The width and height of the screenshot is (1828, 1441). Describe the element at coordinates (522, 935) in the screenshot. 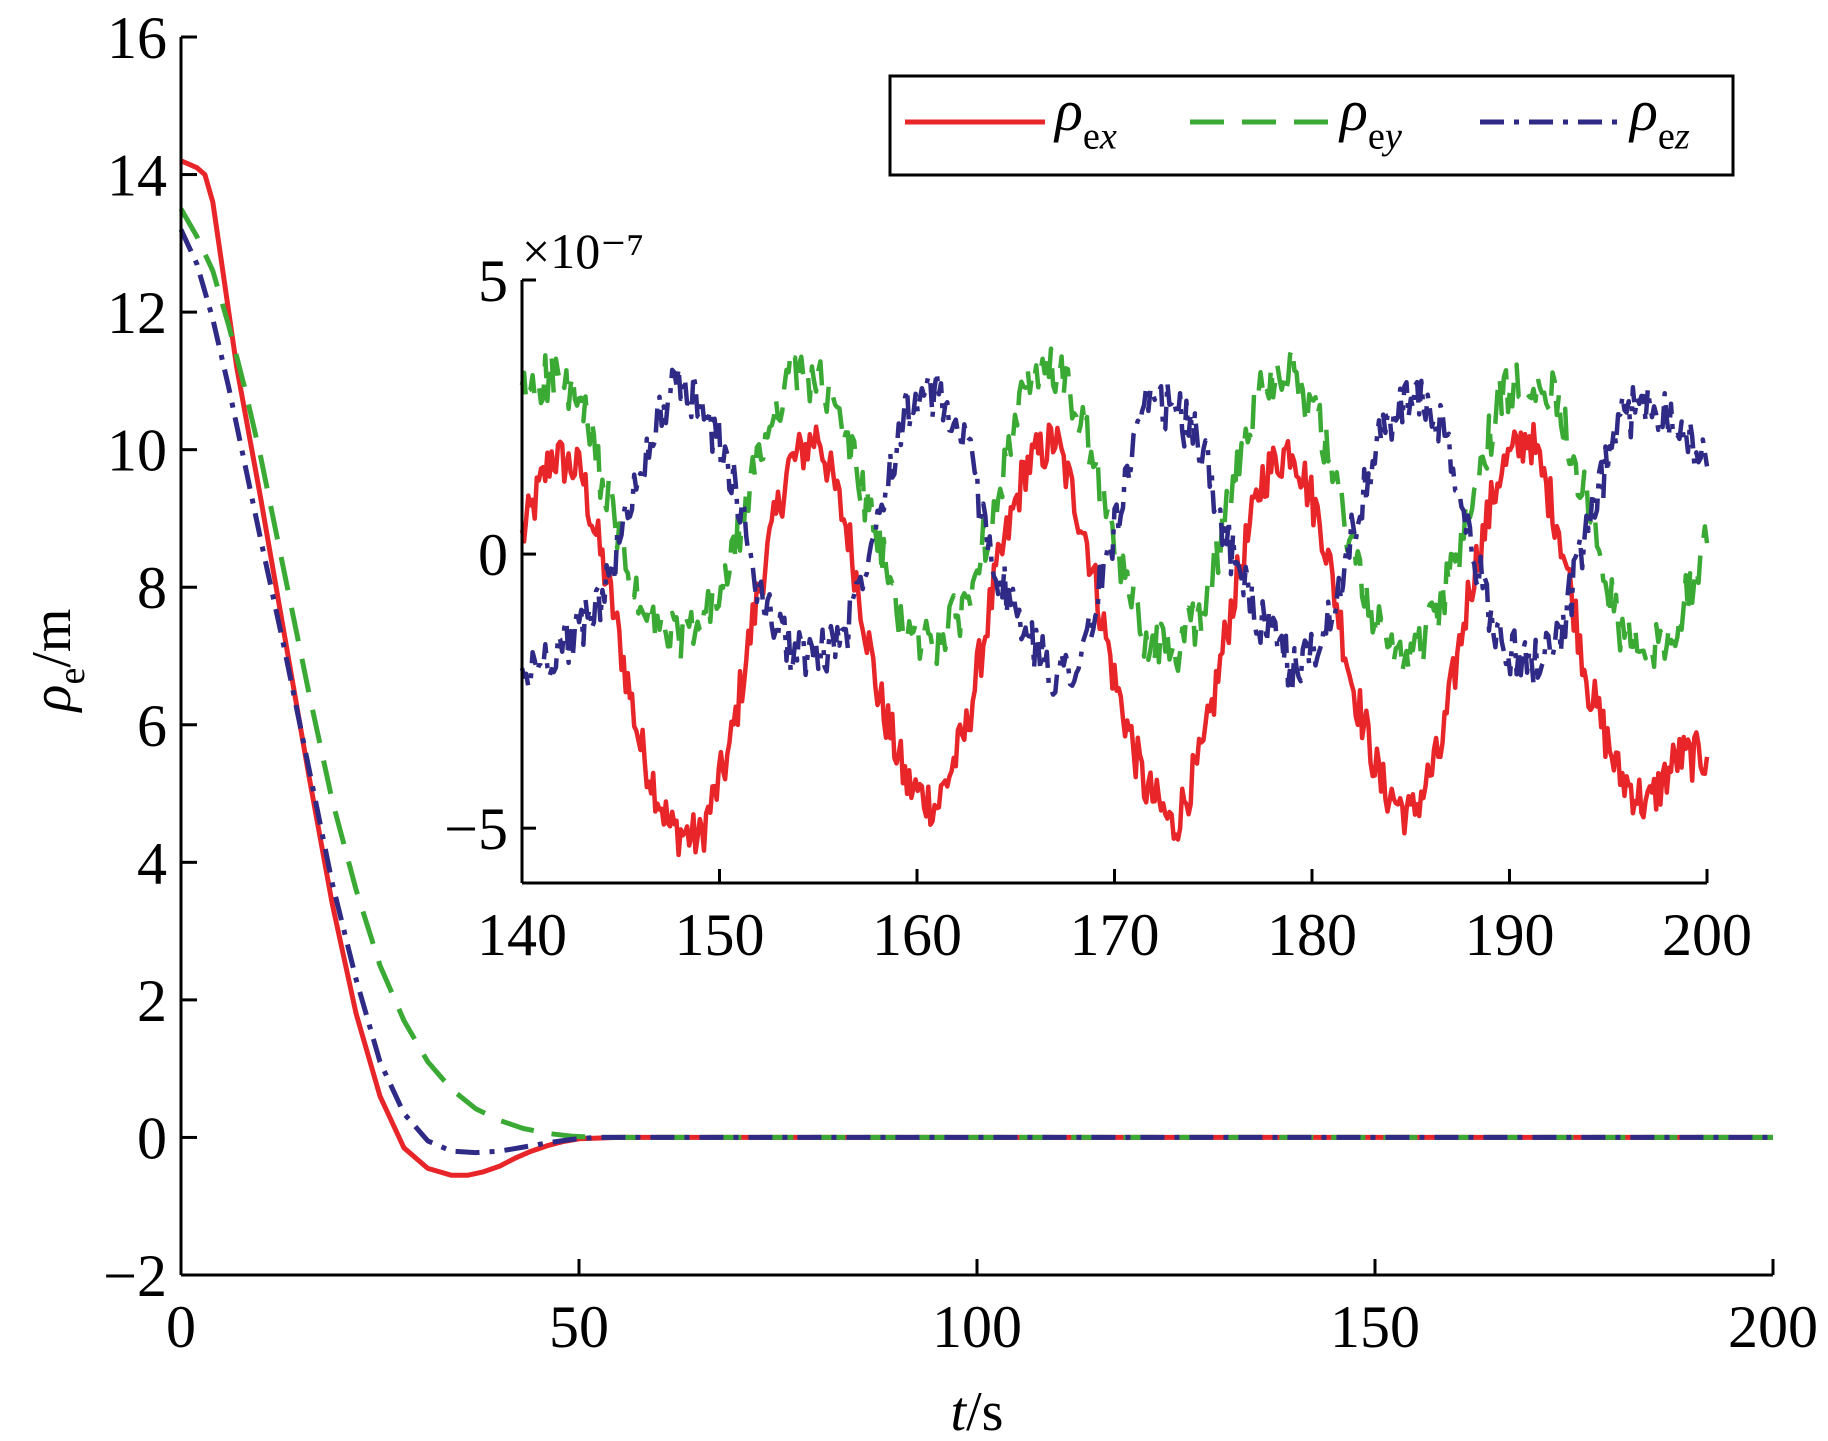

I see `inset-x-tick-label: 140` at that location.